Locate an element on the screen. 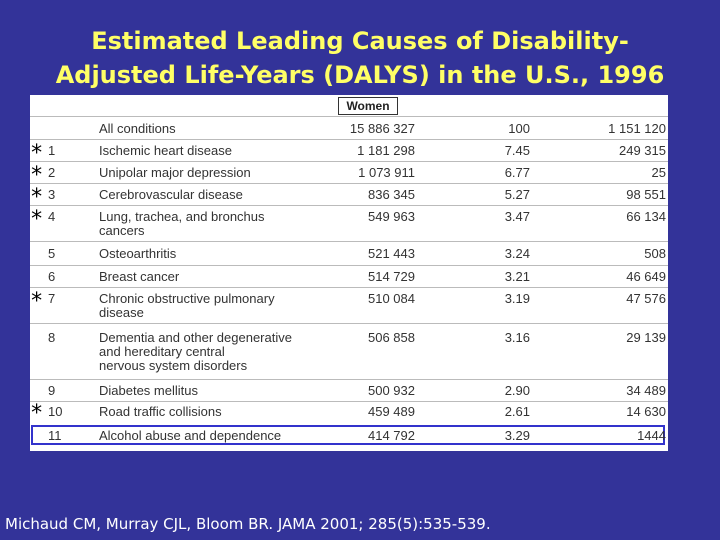 Image resolution: width=720 pixels, height=540 pixels. row-rank: 7 is located at coordinates (52, 298).